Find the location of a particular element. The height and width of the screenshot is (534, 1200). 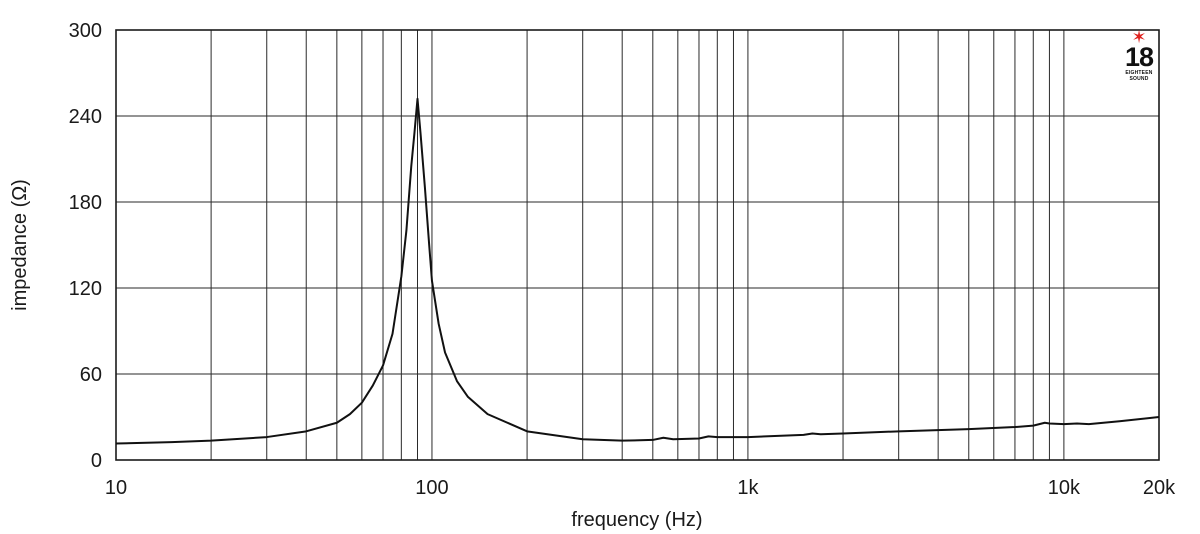

y-tick-label: 300 is located at coordinates (85, 31).